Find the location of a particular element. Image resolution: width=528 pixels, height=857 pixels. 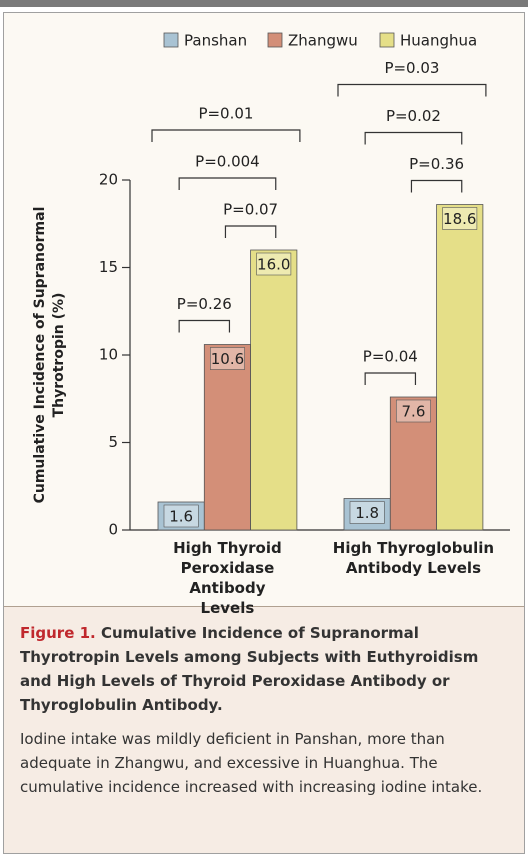

p-value: P=0.26 is located at coordinates (204, 304).